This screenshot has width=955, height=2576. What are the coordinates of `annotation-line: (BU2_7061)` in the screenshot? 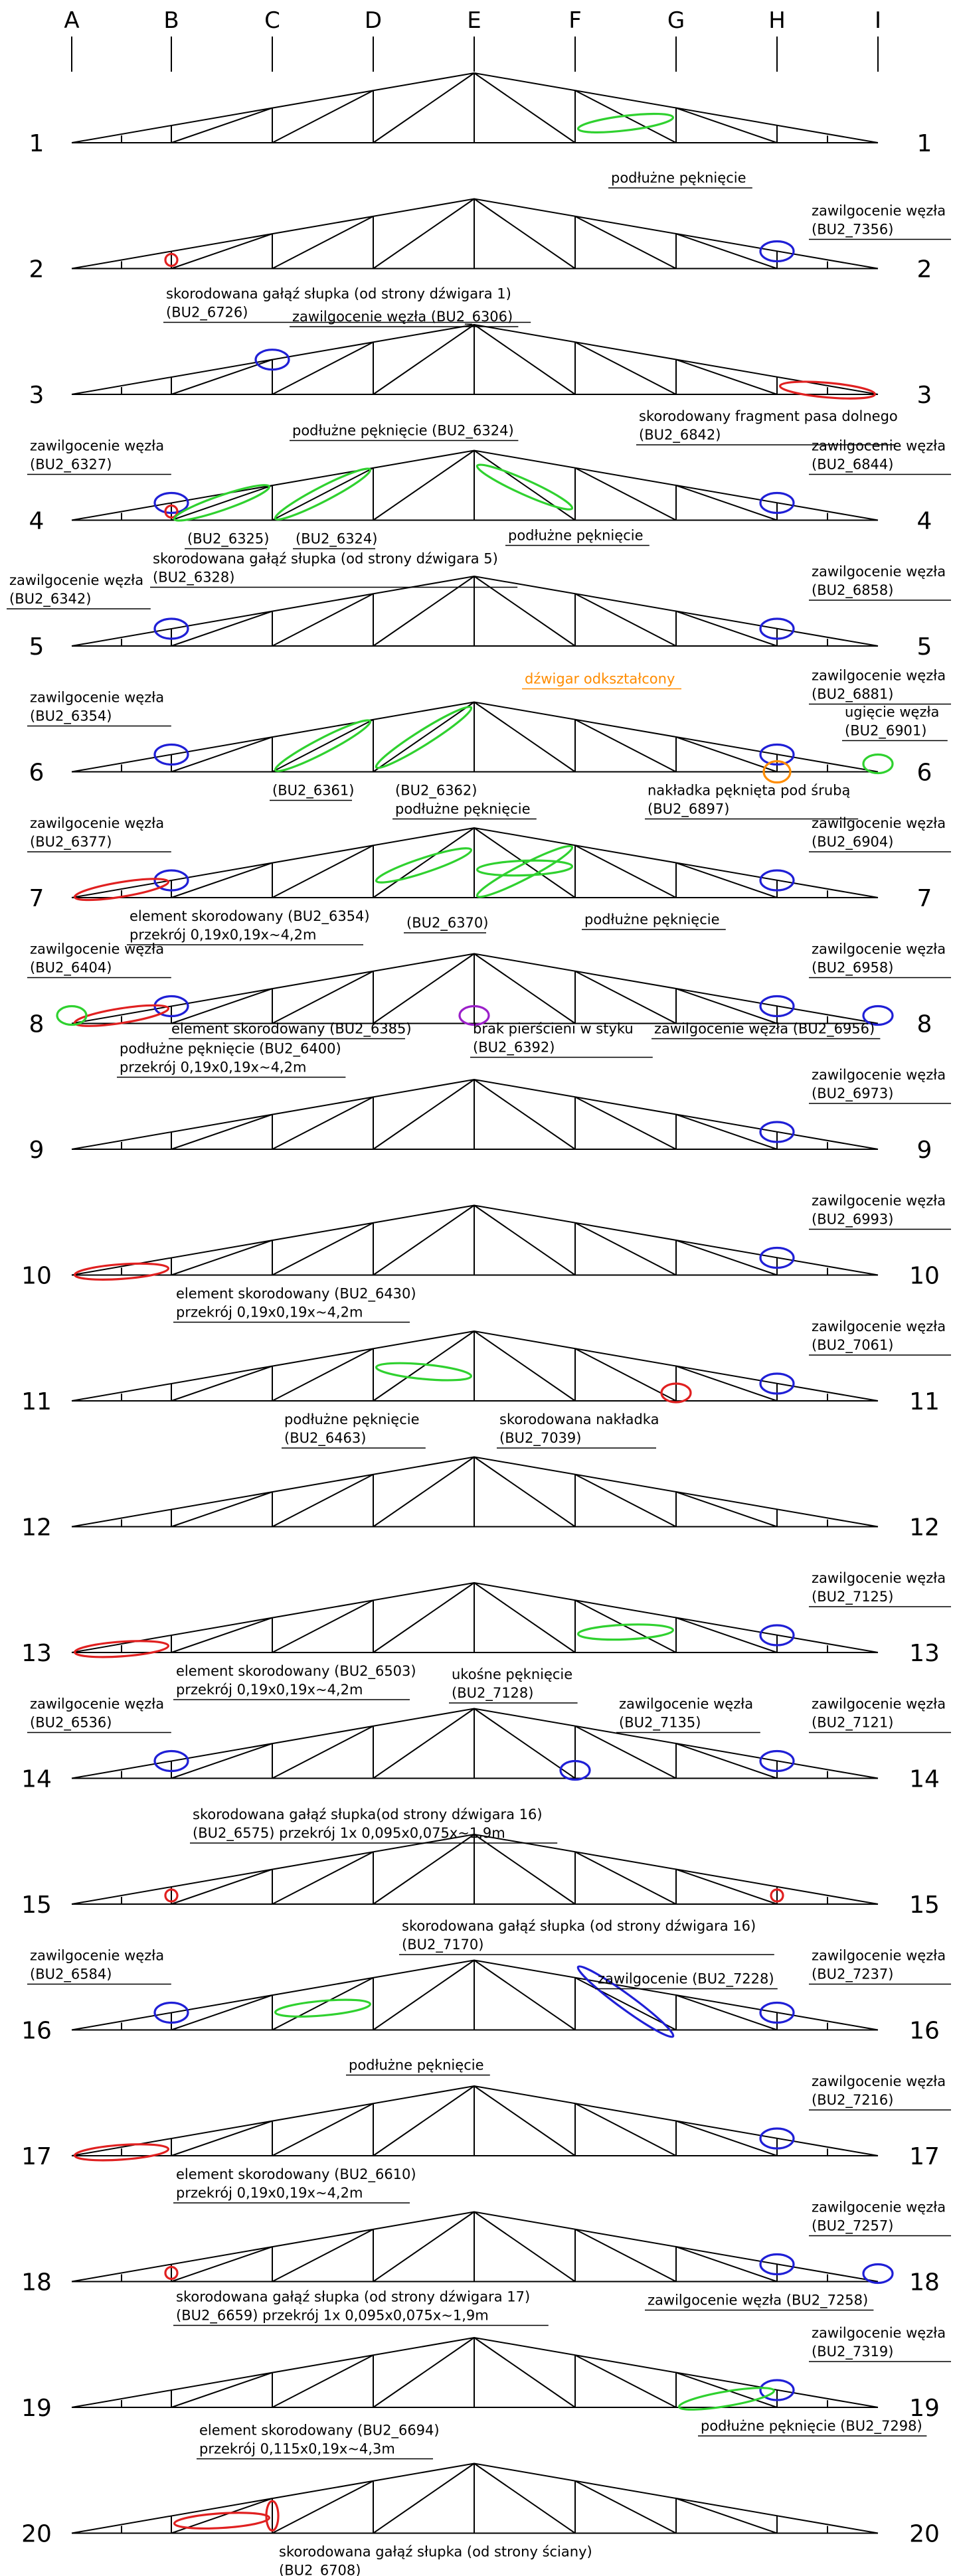 It's located at (853, 1345).